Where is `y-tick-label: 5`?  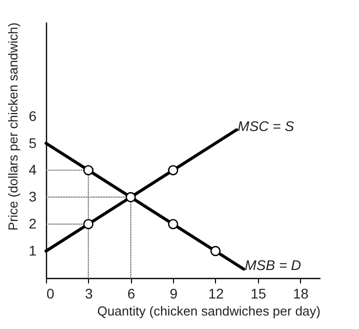
y-tick-label: 5 is located at coordinates (32, 142).